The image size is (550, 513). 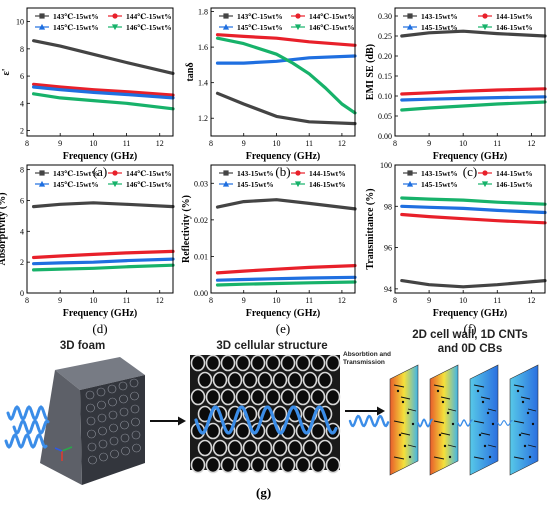 I want to click on y-tick-label: 0.00, so click(x=385, y=136).